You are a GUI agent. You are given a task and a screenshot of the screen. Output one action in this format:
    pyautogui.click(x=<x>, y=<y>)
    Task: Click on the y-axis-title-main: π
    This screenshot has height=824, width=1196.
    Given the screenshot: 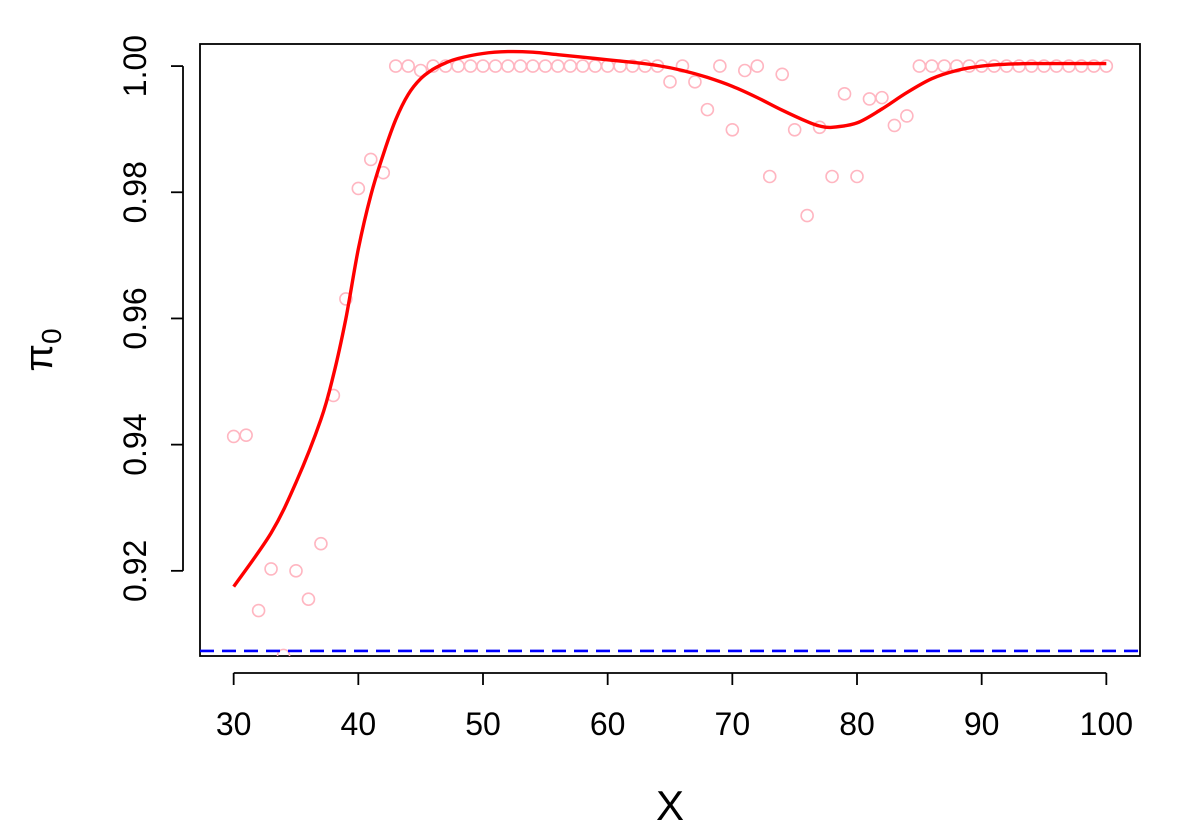 What is the action you would take?
    pyautogui.click(x=39, y=358)
    